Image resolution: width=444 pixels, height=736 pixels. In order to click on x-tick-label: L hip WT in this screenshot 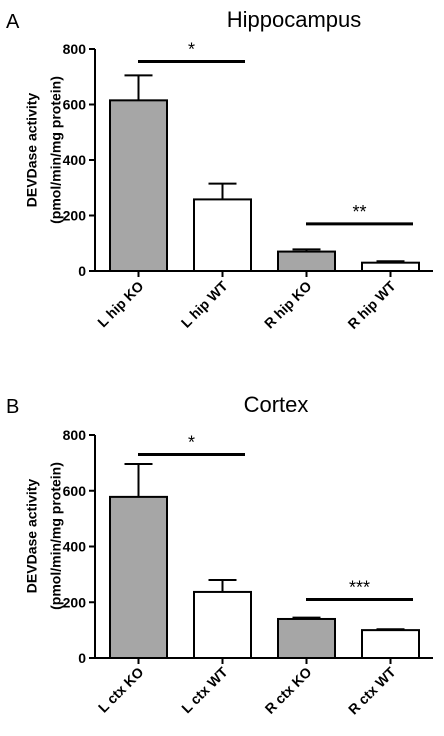, I will do `click(204, 303)`.